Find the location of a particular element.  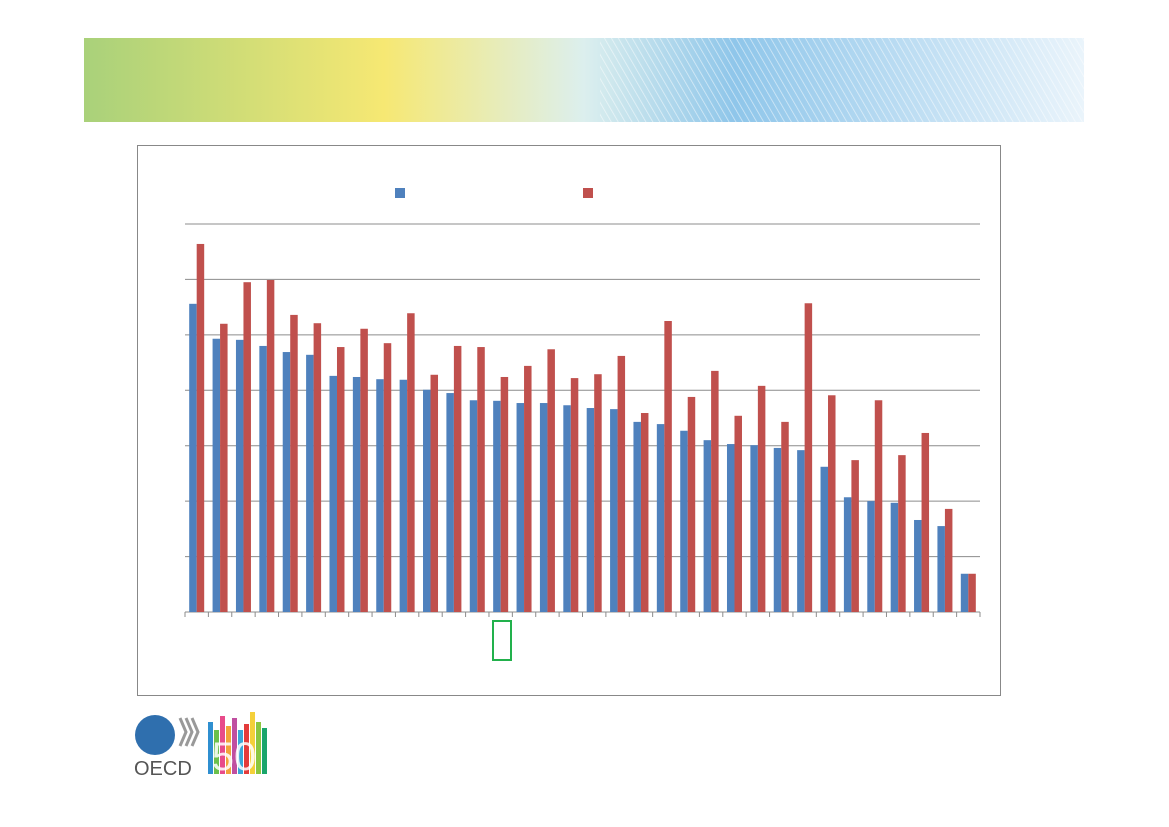

logo-text: OECD is located at coordinates (163, 769).